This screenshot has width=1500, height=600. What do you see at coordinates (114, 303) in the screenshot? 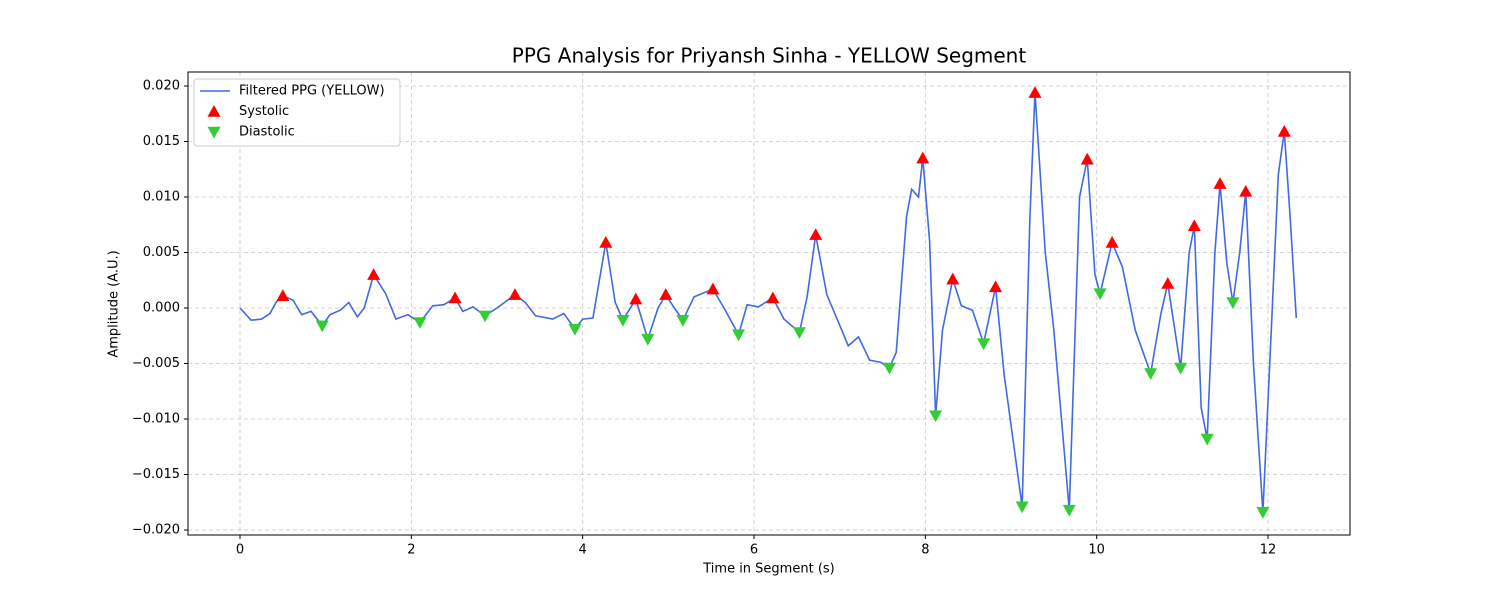
I see `y-axis-label: Amplitude (A.U.)` at bounding box center [114, 303].